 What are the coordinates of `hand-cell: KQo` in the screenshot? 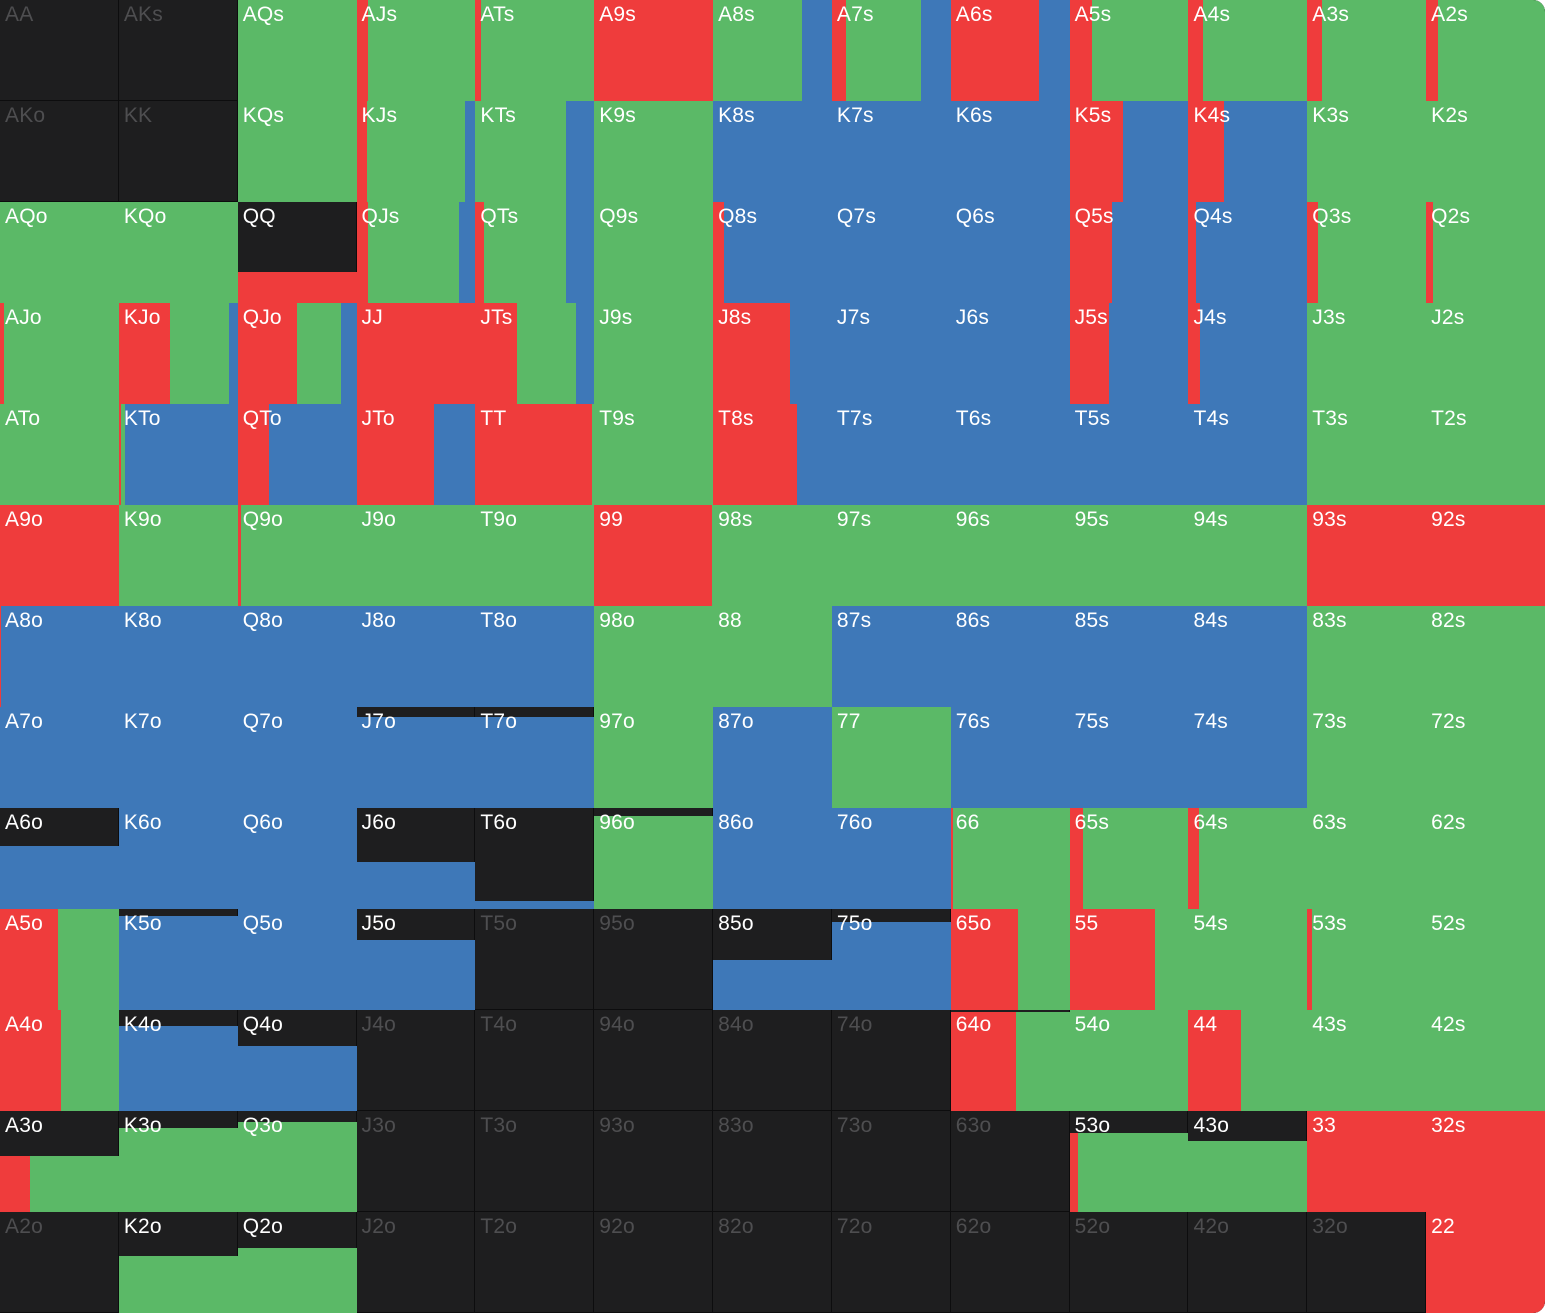 It's located at (178, 252).